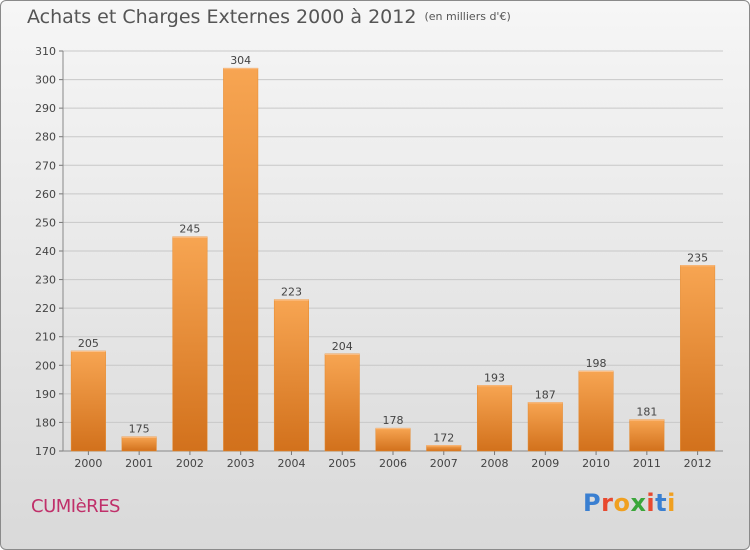 The height and width of the screenshot is (550, 750). Describe the element at coordinates (45, 280) in the screenshot. I see `y-tick-label: 230` at that location.